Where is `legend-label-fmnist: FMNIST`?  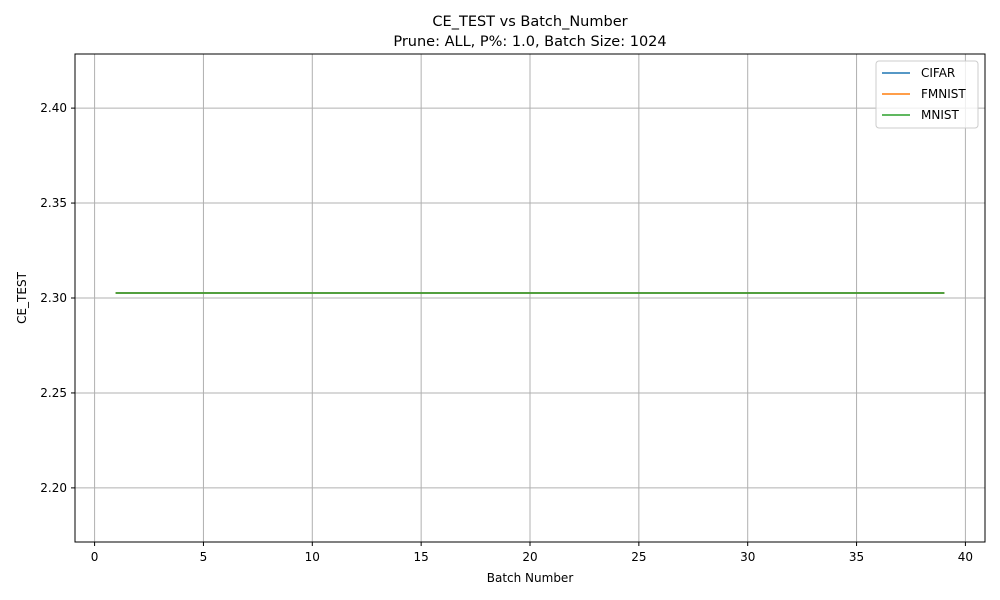 legend-label-fmnist: FMNIST is located at coordinates (943, 94).